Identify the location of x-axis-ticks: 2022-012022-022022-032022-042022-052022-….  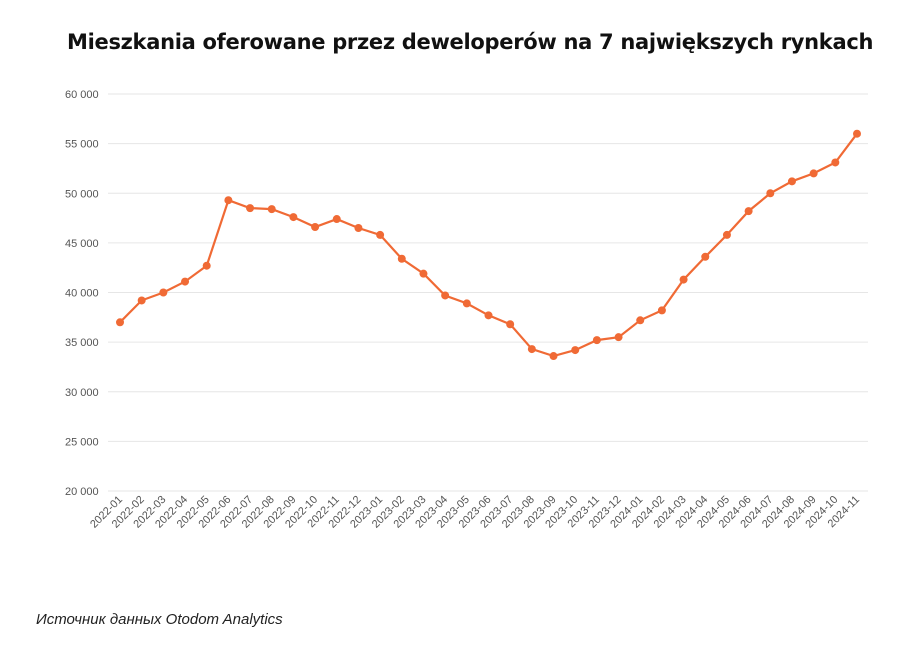
(475, 512).